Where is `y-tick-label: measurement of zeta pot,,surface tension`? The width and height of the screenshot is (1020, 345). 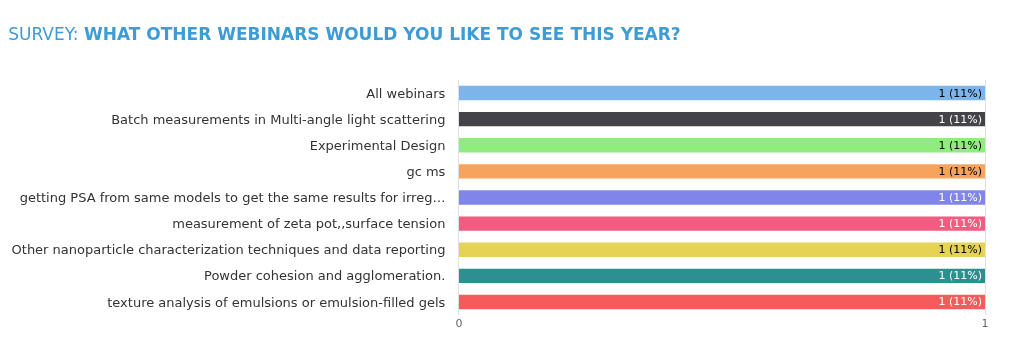
y-tick-label: measurement of zeta pot,,surface tension is located at coordinates (309, 224).